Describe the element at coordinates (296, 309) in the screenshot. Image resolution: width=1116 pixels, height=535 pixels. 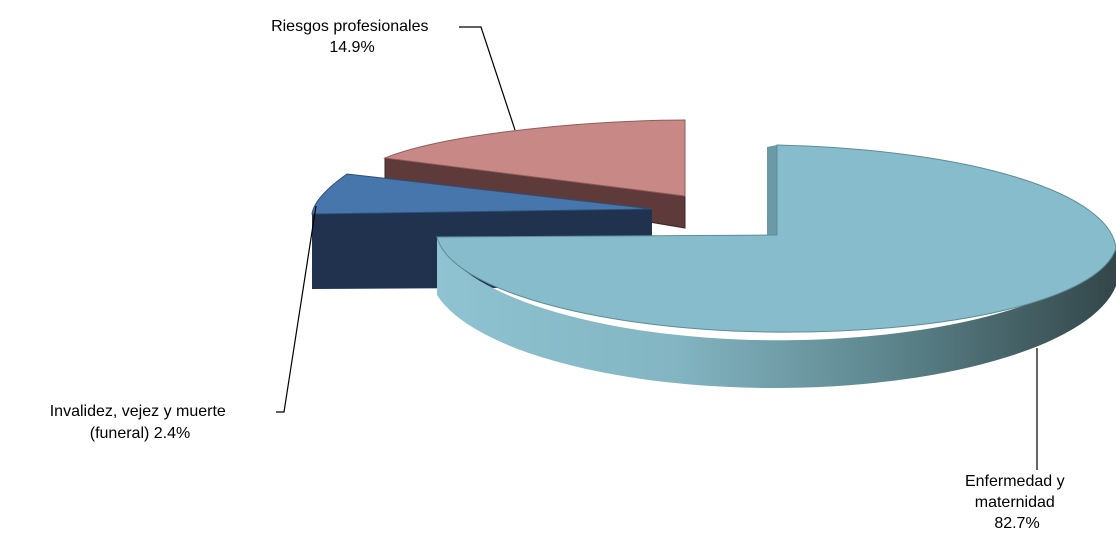
I see `leader-invalidez` at that location.